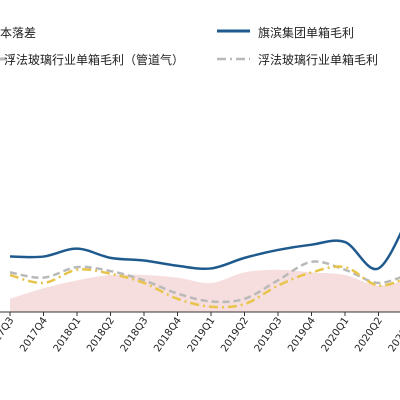  Describe the element at coordinates (318, 59) in the screenshot. I see `legend-label-industry: 浮法玻璃行业单箱毛利` at that location.